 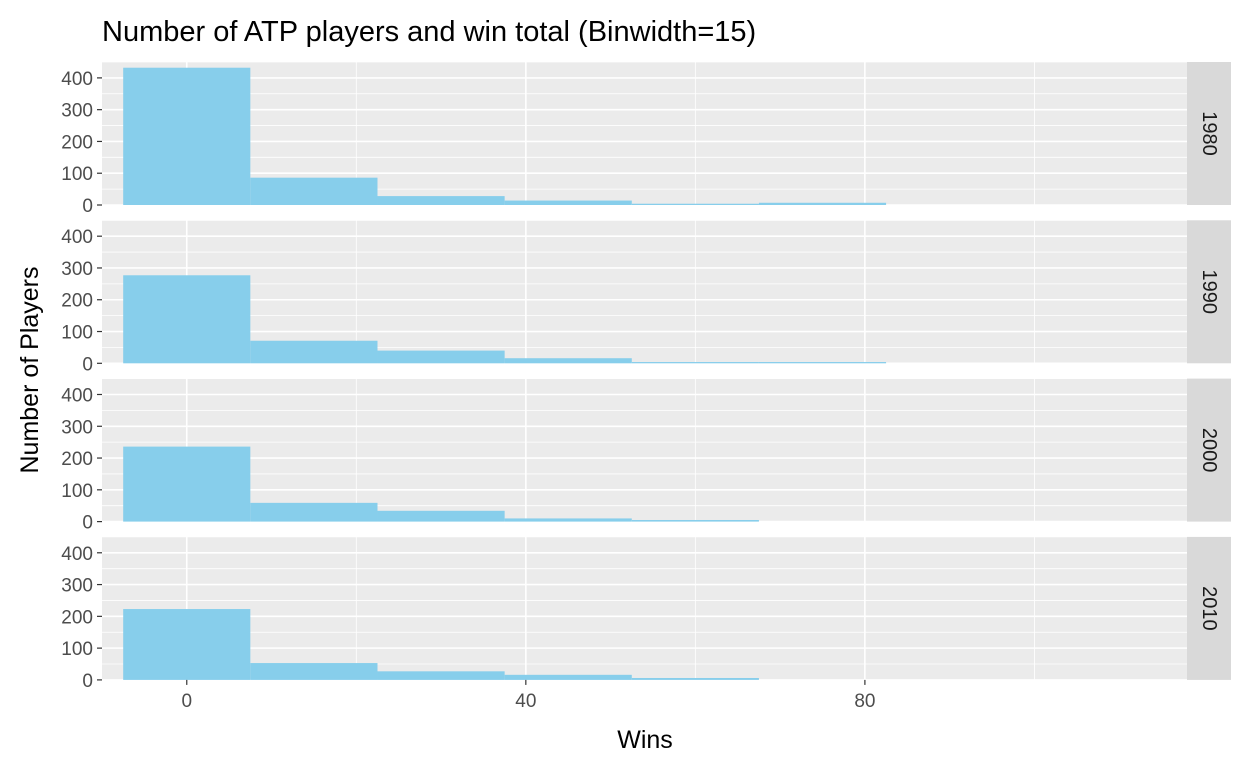 What do you see at coordinates (645, 740) in the screenshot?
I see `x-axis-title: Wins` at bounding box center [645, 740].